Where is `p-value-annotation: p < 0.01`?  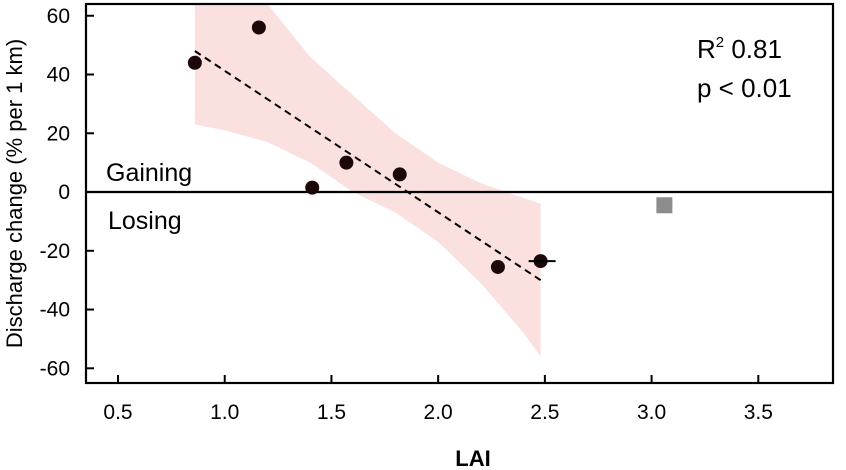
p-value-annotation: p < 0.01 is located at coordinates (744, 88).